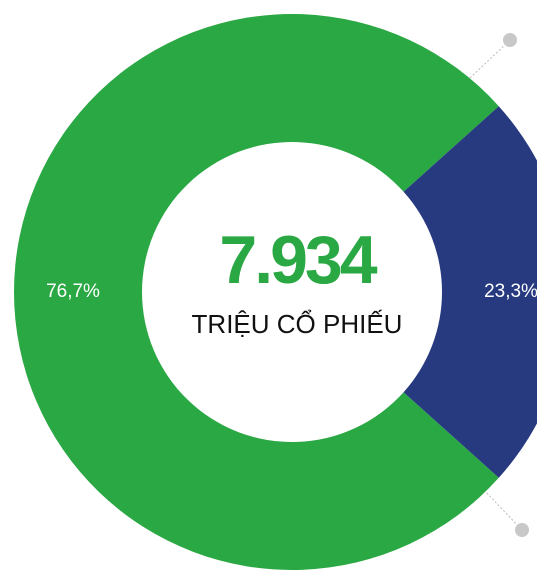  I want to click on center-label: TRIỆU CỔ PHIẾU, so click(297, 324).